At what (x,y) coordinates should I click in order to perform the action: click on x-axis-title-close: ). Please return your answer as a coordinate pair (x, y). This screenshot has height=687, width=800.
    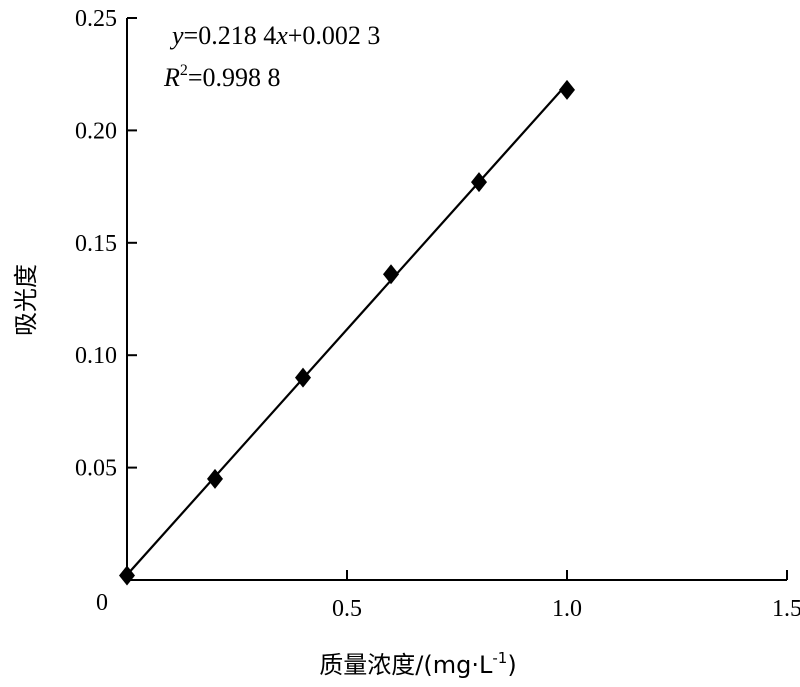
    Looking at the image, I should click on (511, 665).